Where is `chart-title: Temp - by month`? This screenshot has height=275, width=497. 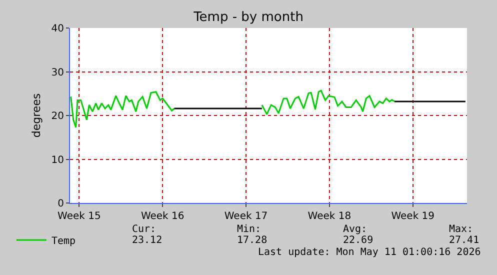
chart-title: Temp - by month is located at coordinates (248, 18).